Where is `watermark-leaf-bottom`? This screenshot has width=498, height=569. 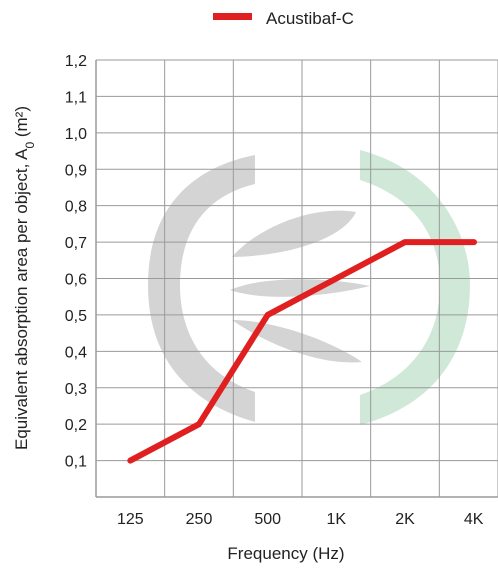 watermark-leaf-bottom is located at coordinates (297, 341).